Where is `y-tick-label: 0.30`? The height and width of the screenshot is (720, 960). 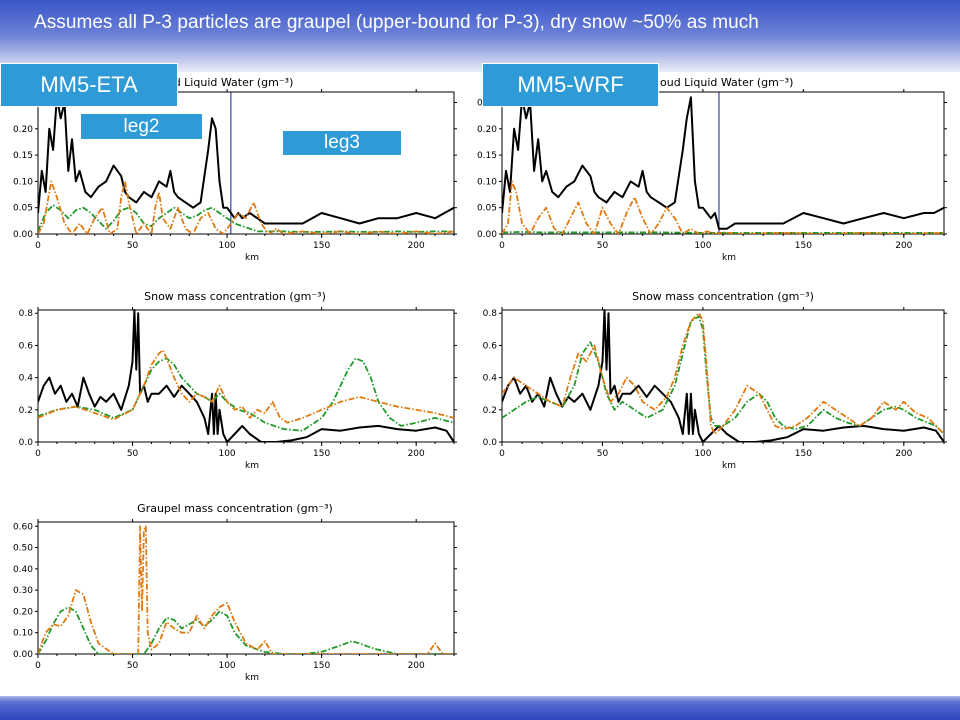
y-tick-label: 0.30 is located at coordinates (23, 591).